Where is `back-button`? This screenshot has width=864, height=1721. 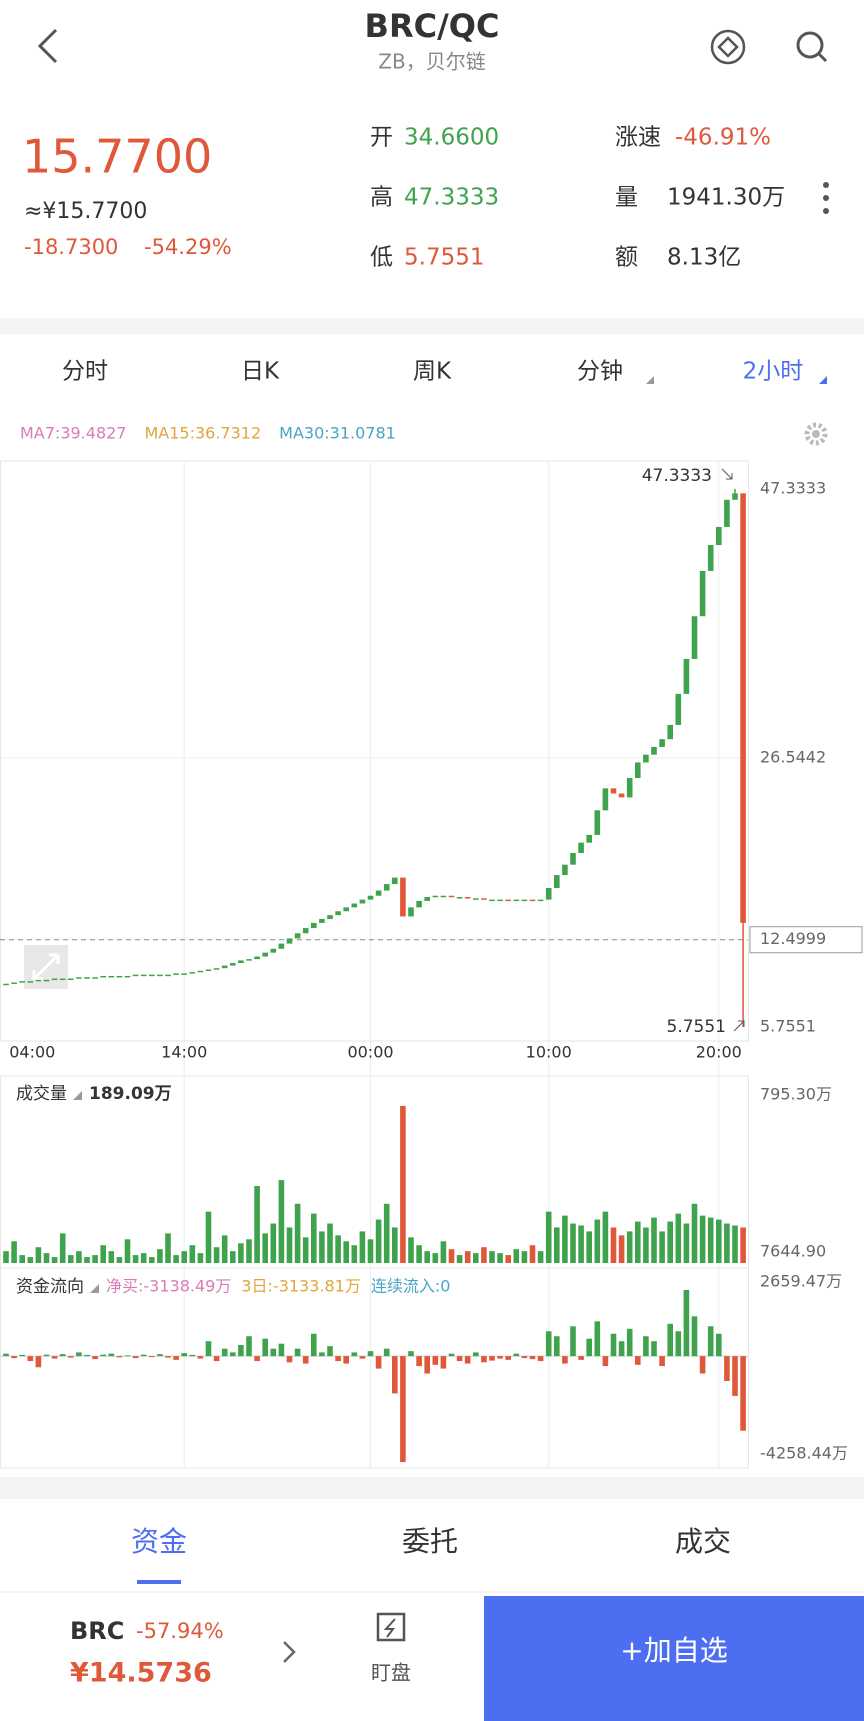
back-button is located at coordinates (47, 46).